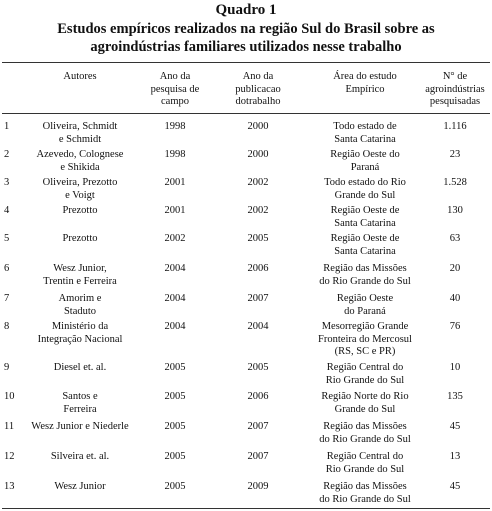  What do you see at coordinates (7, 298) in the screenshot?
I see `row-index: 7` at bounding box center [7, 298].